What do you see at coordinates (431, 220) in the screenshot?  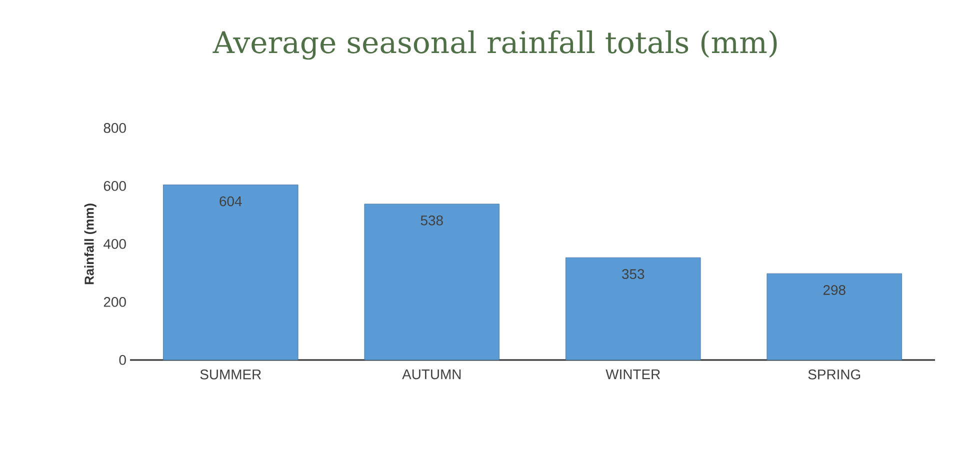 I see `data-label: 538` at bounding box center [431, 220].